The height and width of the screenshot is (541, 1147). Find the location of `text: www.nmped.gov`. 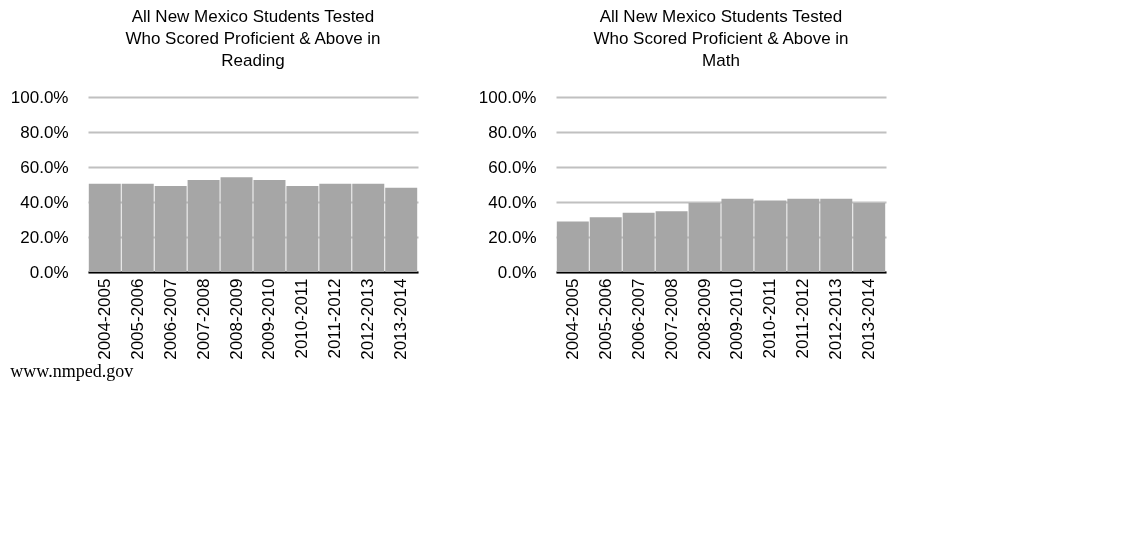

text: www.nmped.gov is located at coordinates (72, 371).